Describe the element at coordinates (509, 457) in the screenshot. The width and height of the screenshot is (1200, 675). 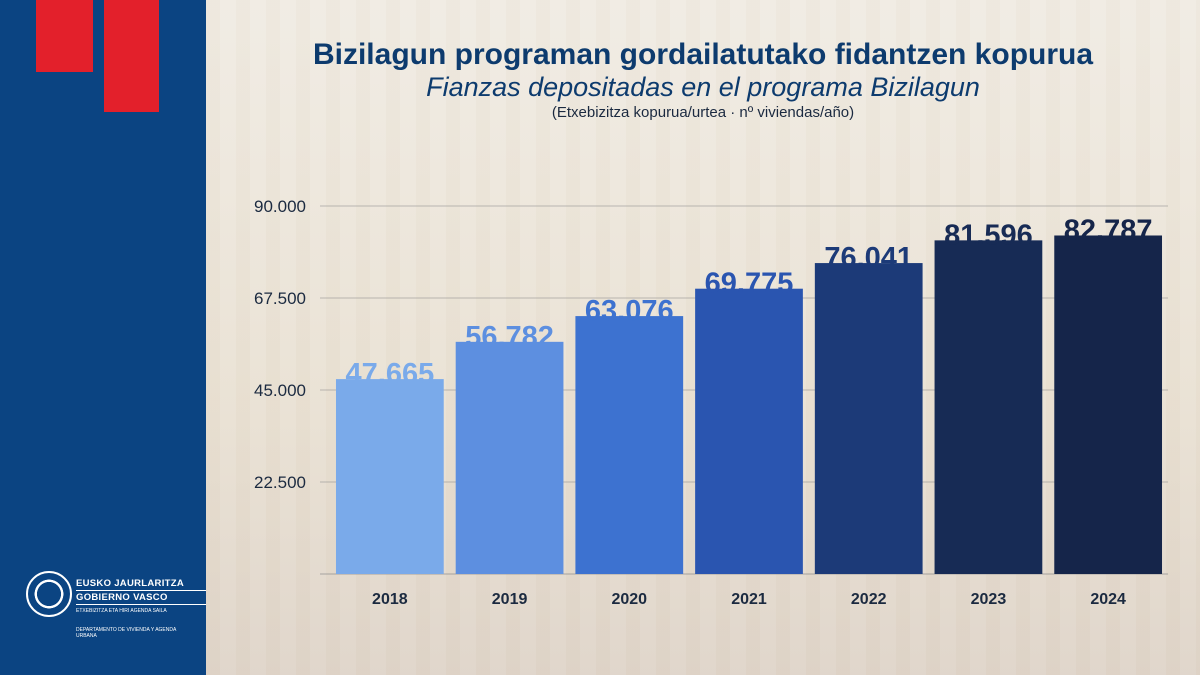
I see `bar-2019` at that location.